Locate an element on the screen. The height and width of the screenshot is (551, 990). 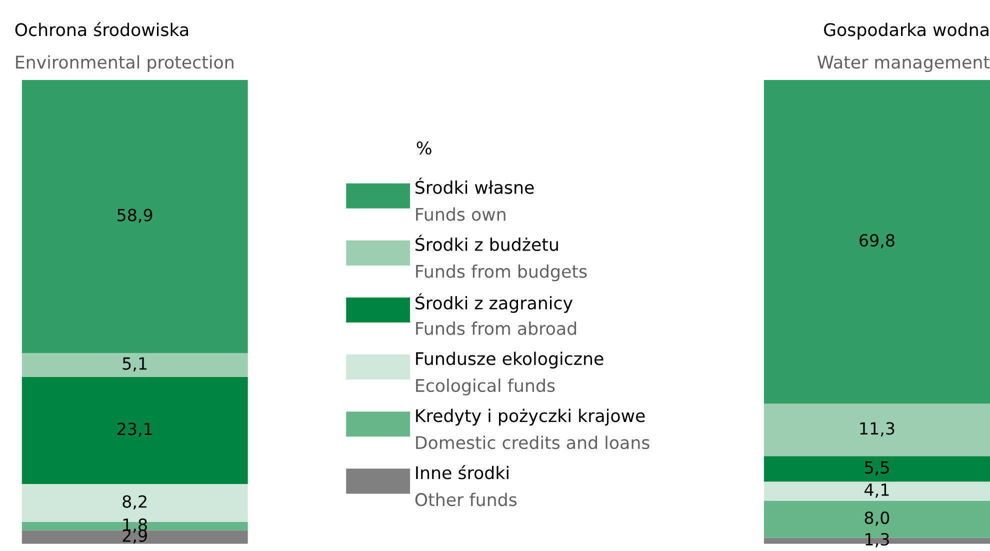
data-label: 58,9 is located at coordinates (135, 216).